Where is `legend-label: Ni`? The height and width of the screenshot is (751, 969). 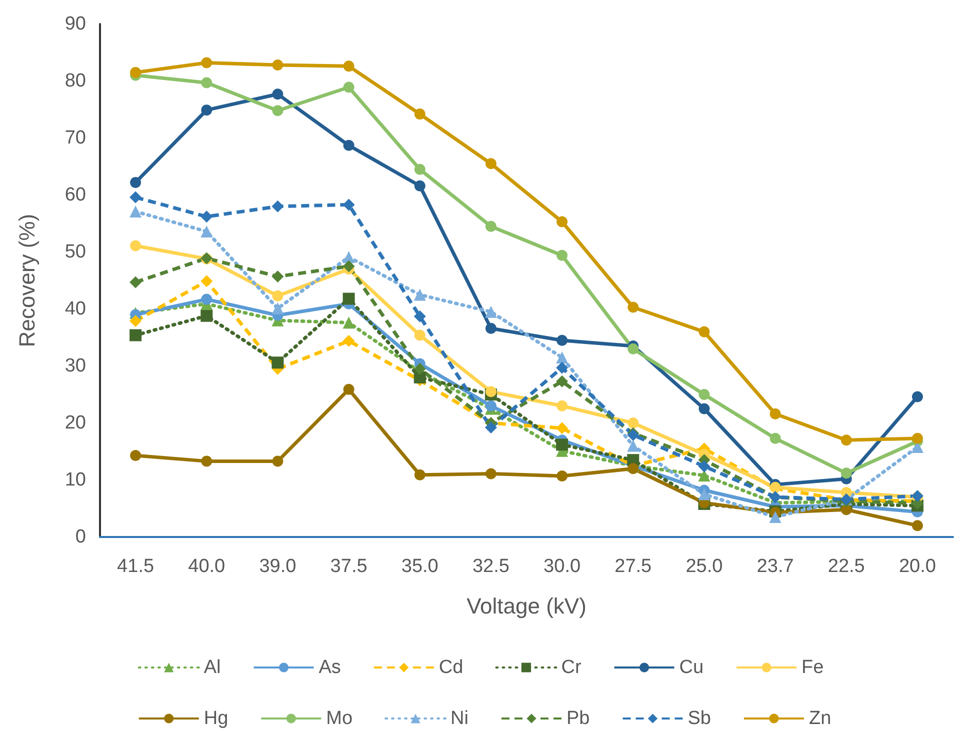 legend-label: Ni is located at coordinates (459, 718).